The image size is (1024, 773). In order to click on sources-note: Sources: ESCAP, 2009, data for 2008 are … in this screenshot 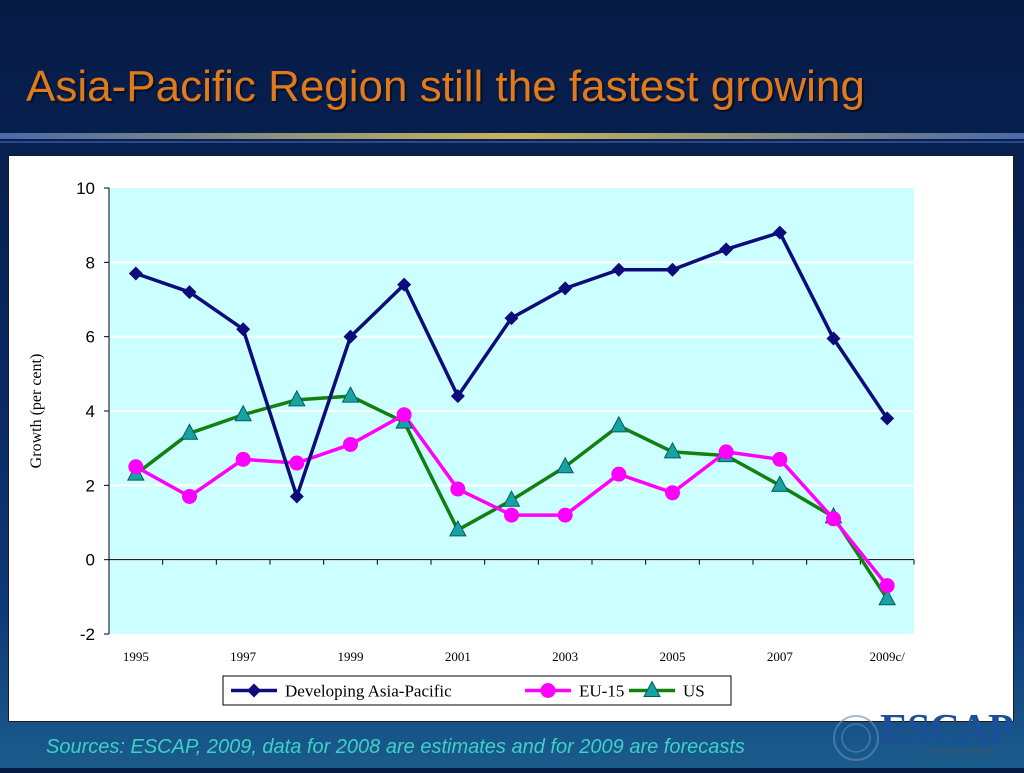, I will do `click(395, 747)`.